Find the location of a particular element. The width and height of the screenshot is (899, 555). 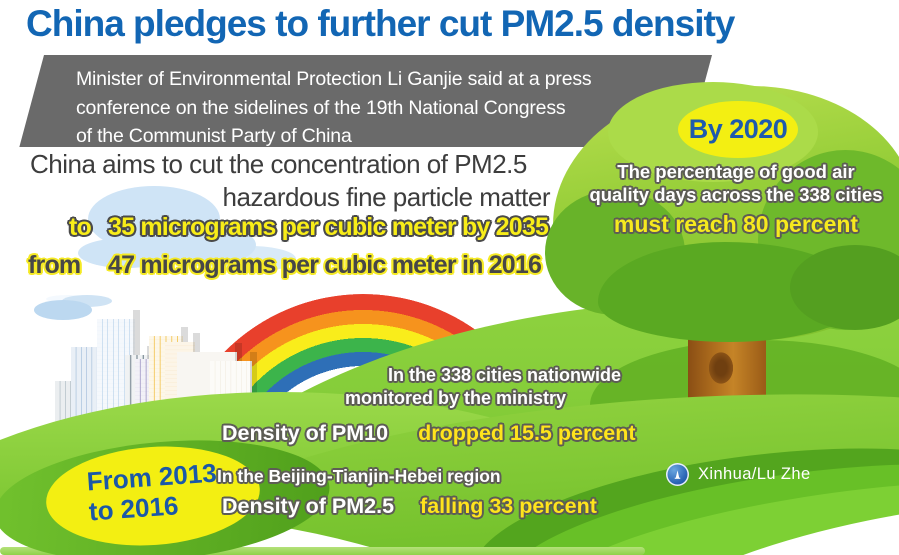

tree-trunk-knot is located at coordinates (721, 368).